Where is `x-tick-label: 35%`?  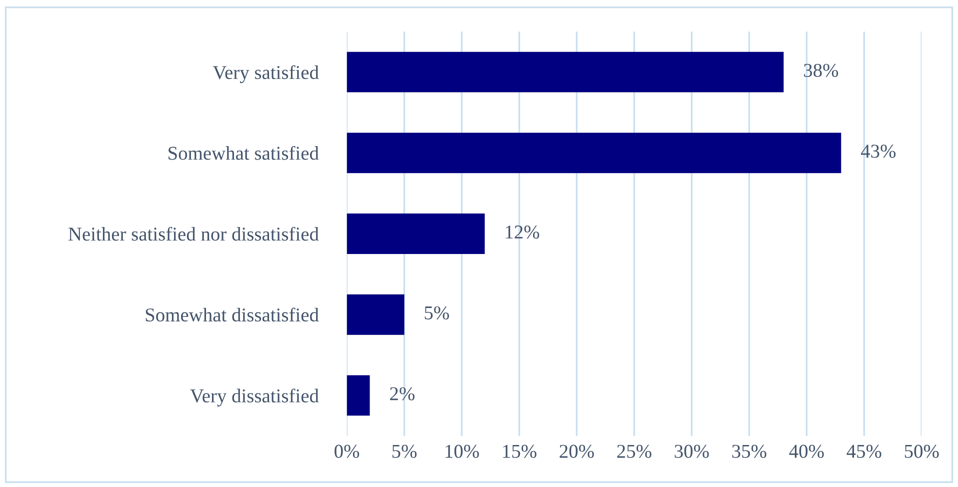 x-tick-label: 35% is located at coordinates (749, 451).